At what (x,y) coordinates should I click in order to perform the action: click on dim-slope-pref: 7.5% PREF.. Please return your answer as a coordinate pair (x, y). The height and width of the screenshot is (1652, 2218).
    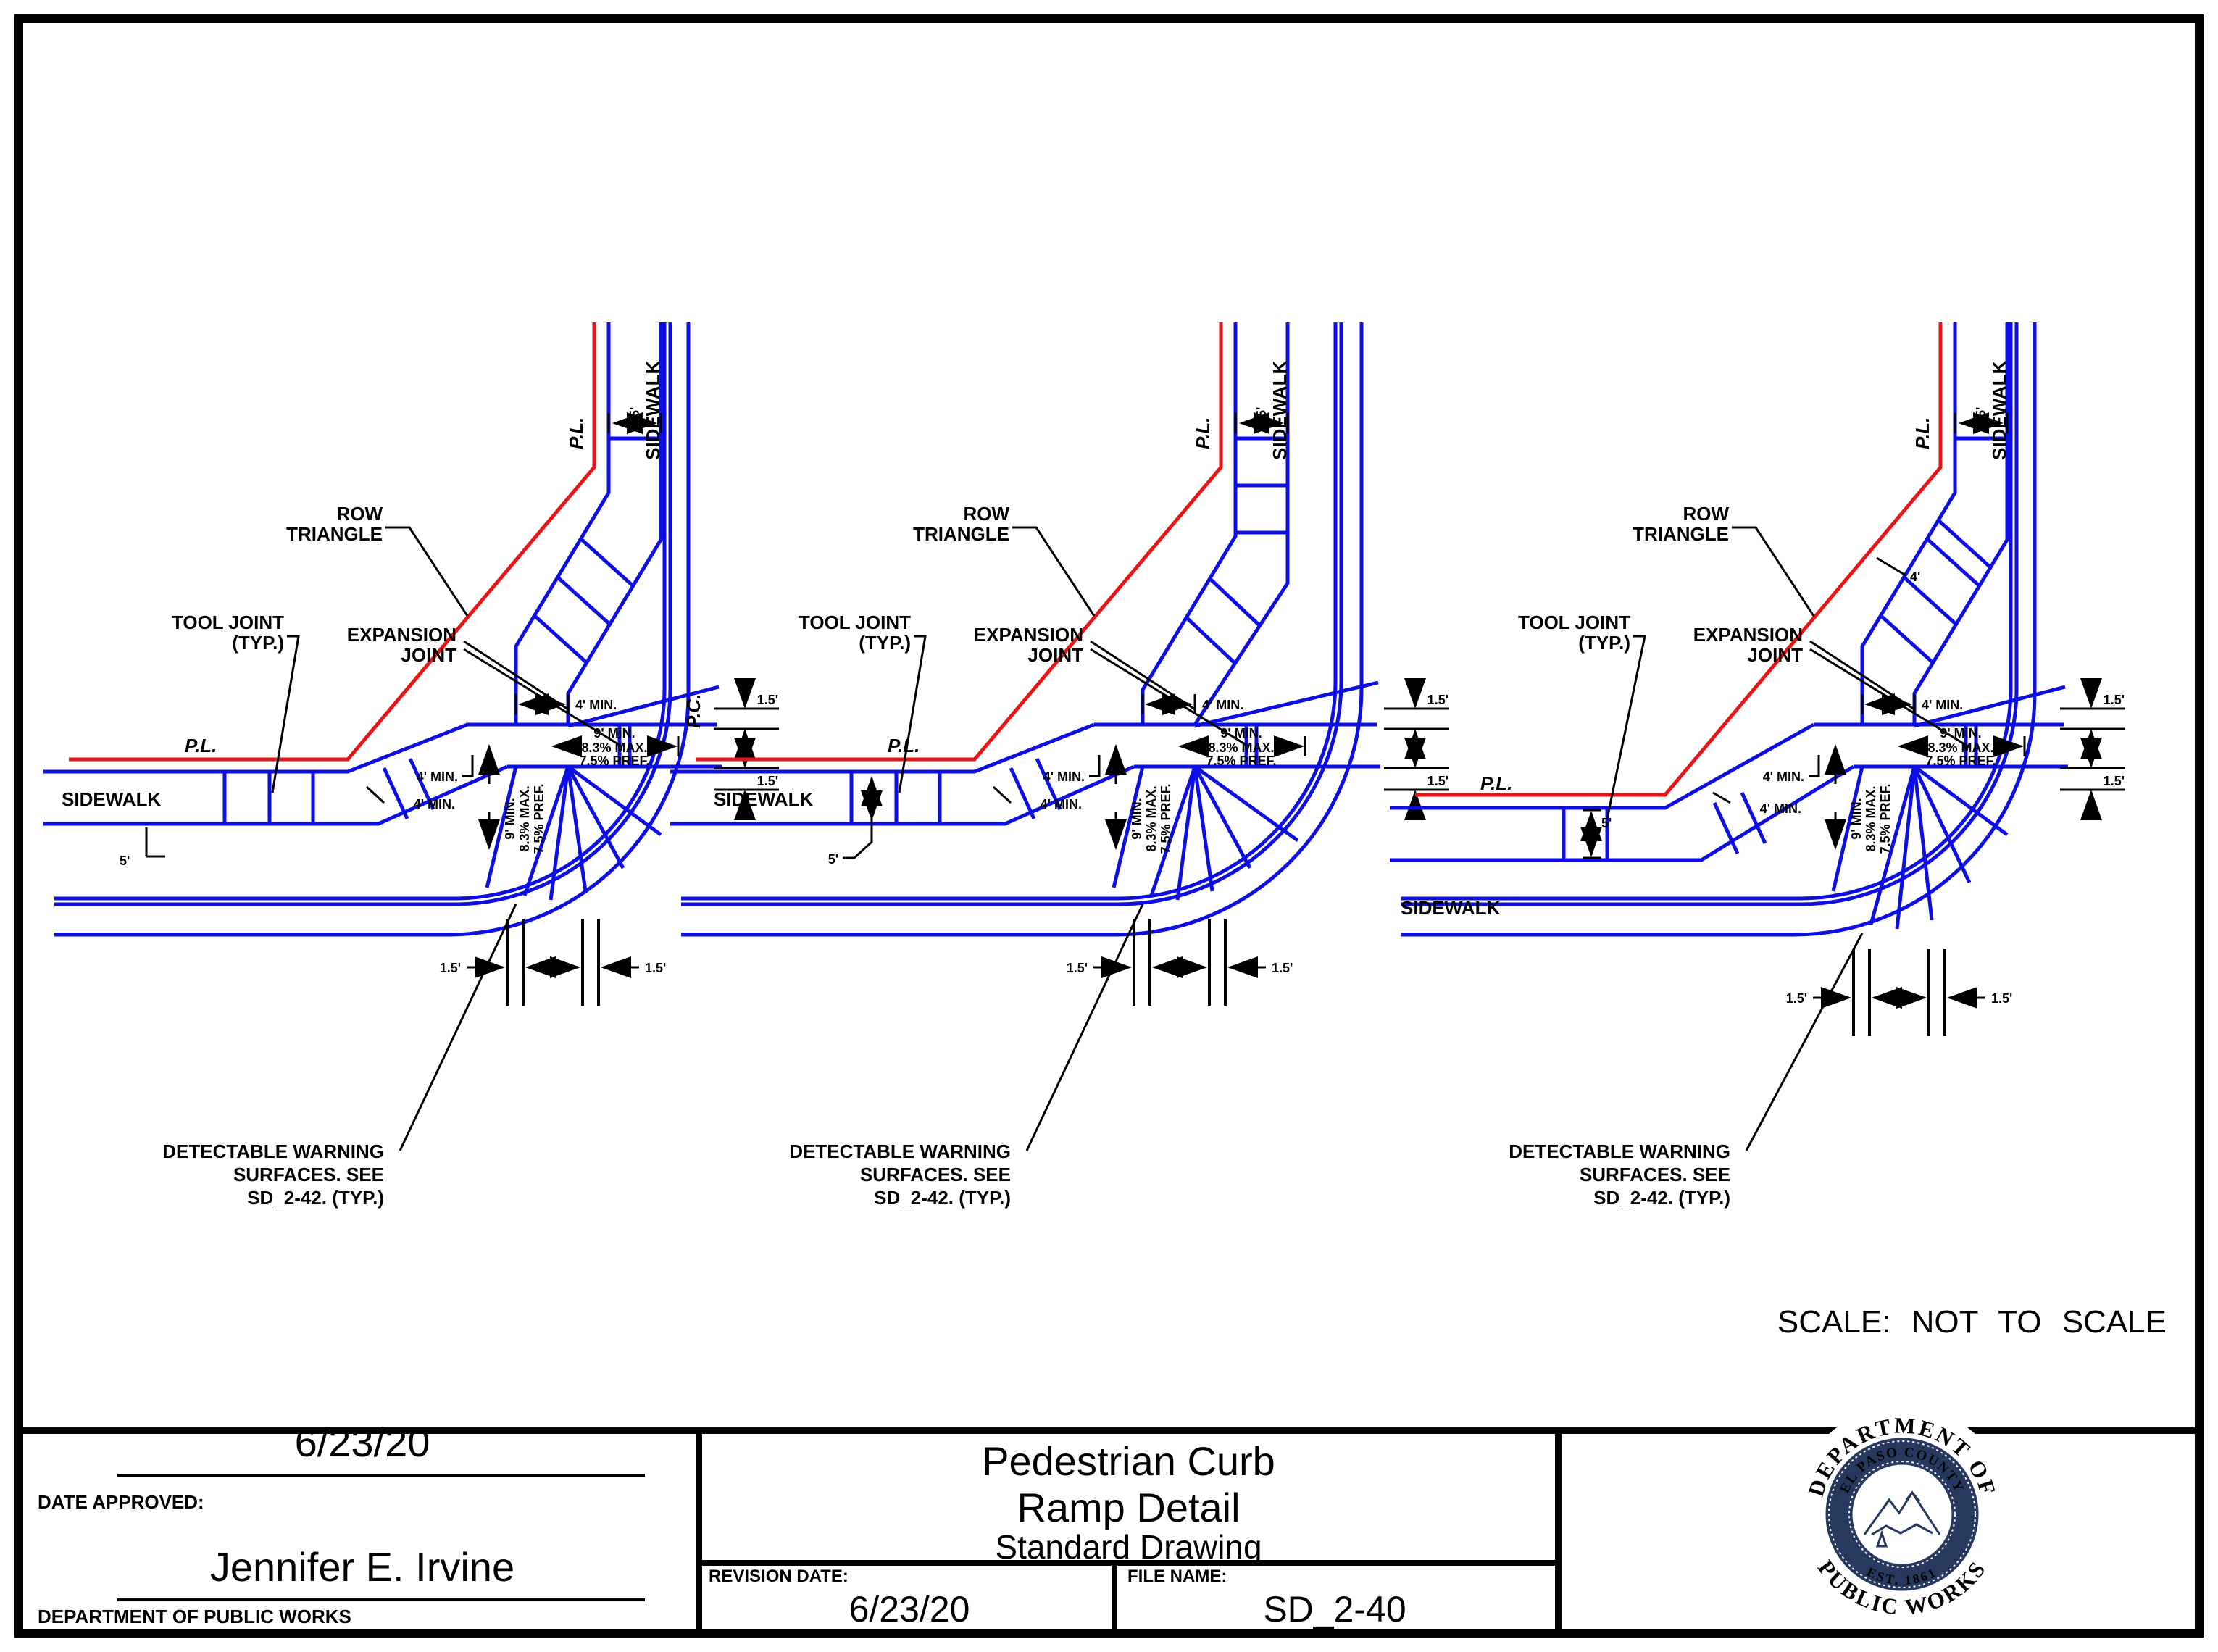
    Looking at the image, I should click on (614, 761).